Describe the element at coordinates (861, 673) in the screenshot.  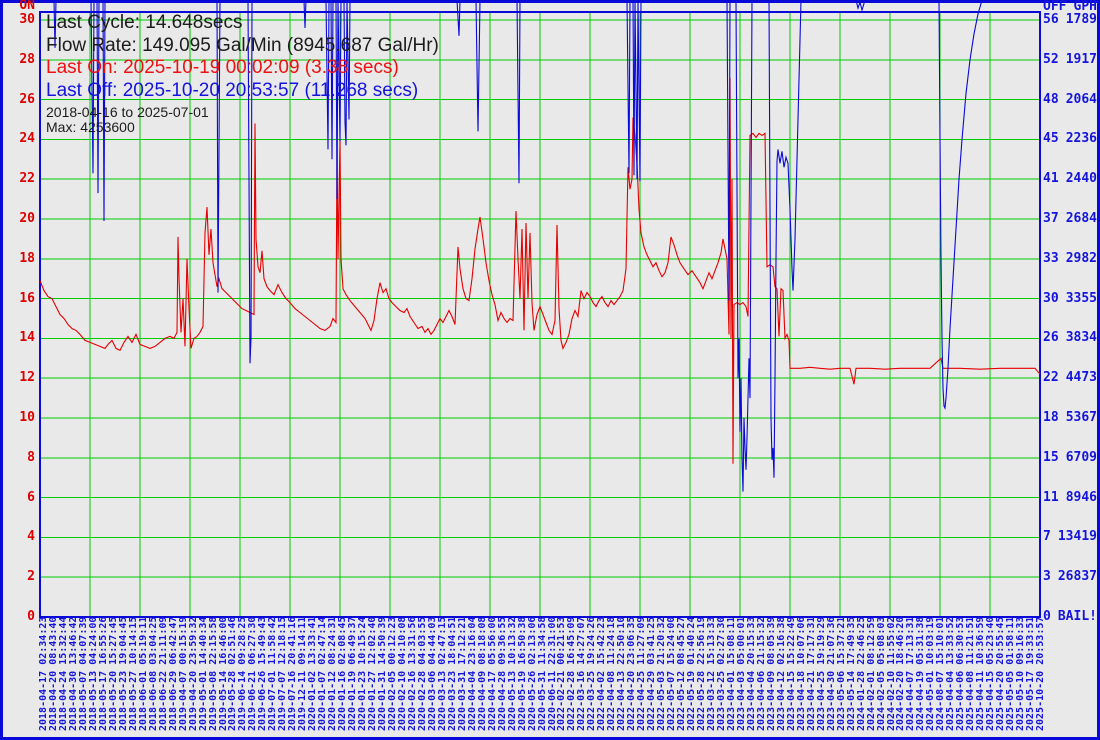
I see `x-axis-date-label: 2024-01-28 22:46:25` at that location.